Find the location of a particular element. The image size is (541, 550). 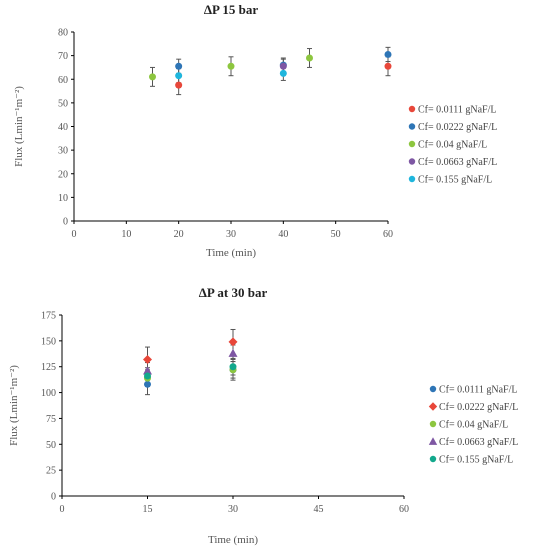

y-tick-label: 70 is located at coordinates (63, 56).